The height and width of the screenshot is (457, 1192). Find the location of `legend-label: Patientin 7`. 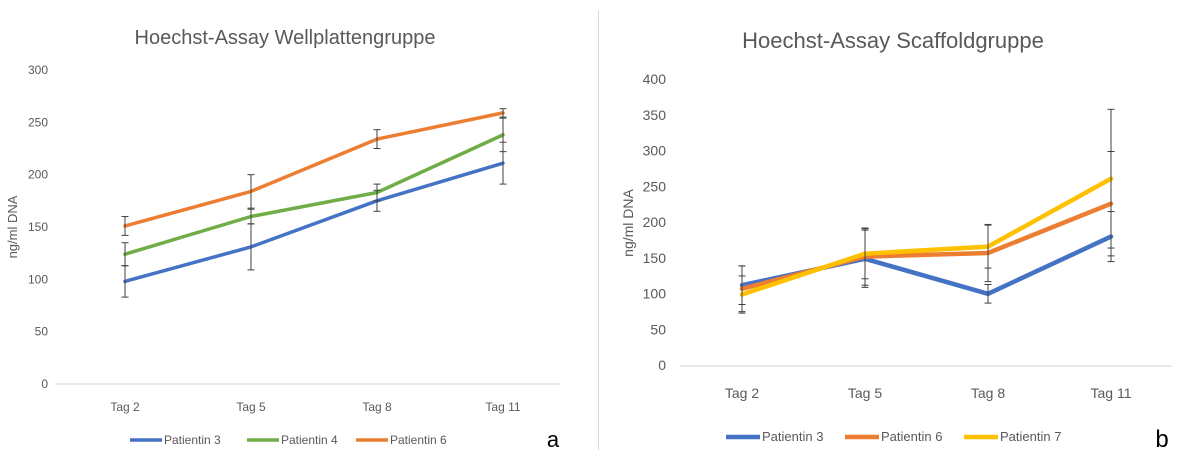

legend-label: Patientin 7 is located at coordinates (1030, 436).